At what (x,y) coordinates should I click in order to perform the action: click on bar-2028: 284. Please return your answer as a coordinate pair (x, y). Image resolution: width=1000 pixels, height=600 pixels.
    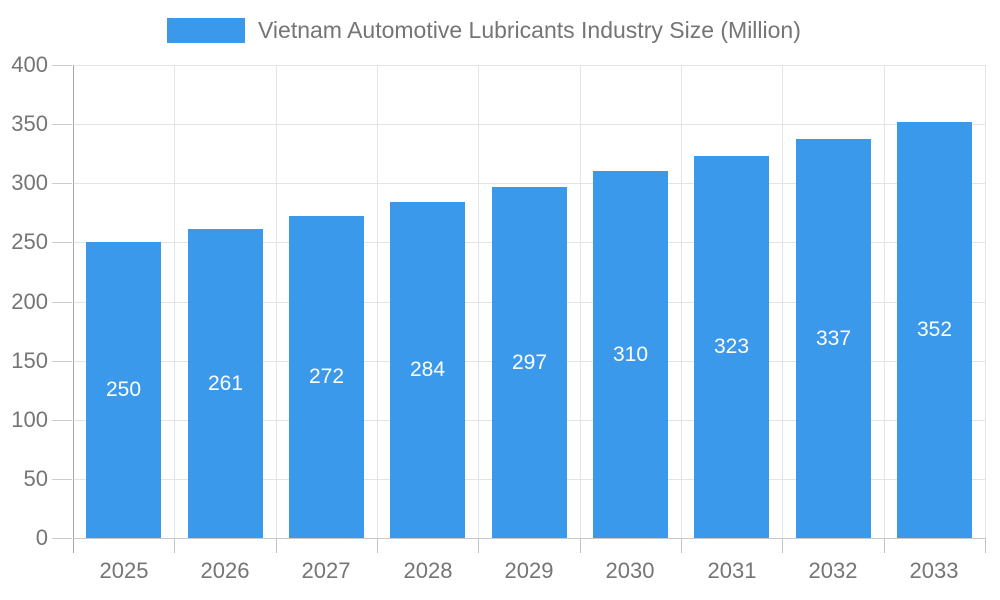
    Looking at the image, I should click on (427, 370).